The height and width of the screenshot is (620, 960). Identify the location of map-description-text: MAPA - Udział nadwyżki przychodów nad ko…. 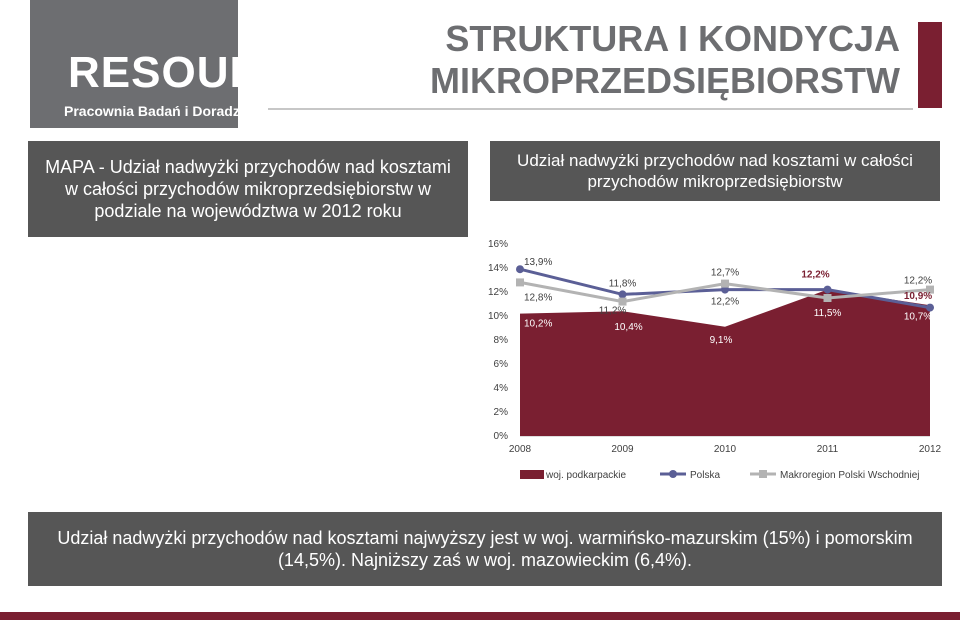
(248, 189).